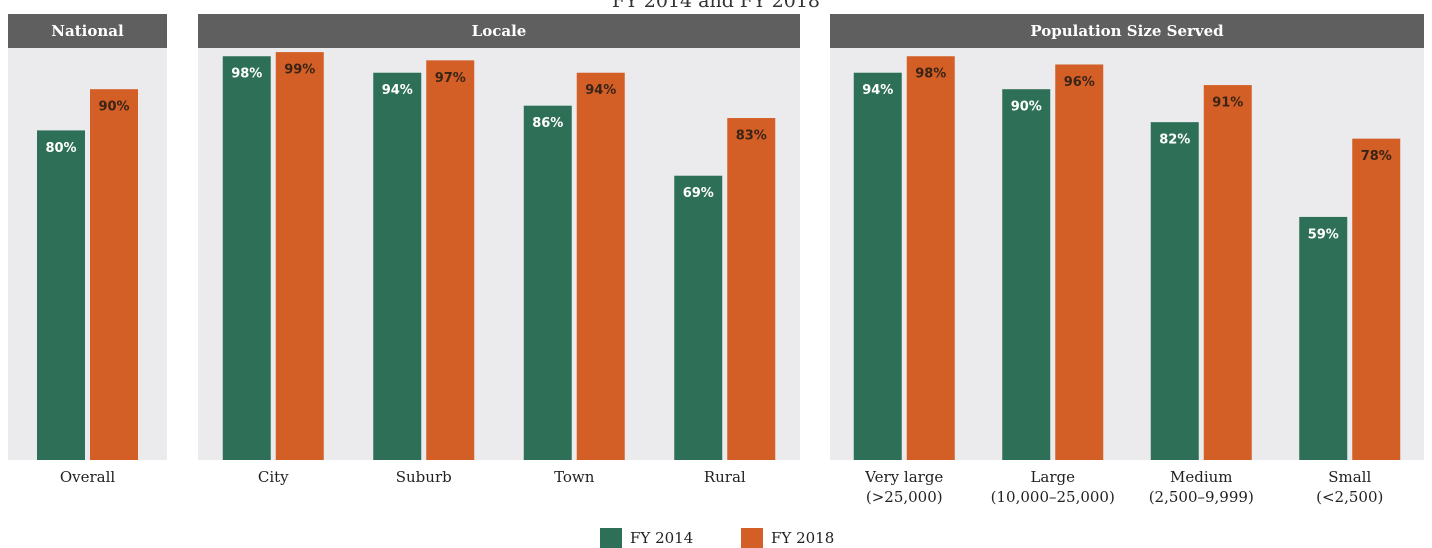  What do you see at coordinates (574, 477) in the screenshot?
I see `x-tick-label: Town` at bounding box center [574, 477].